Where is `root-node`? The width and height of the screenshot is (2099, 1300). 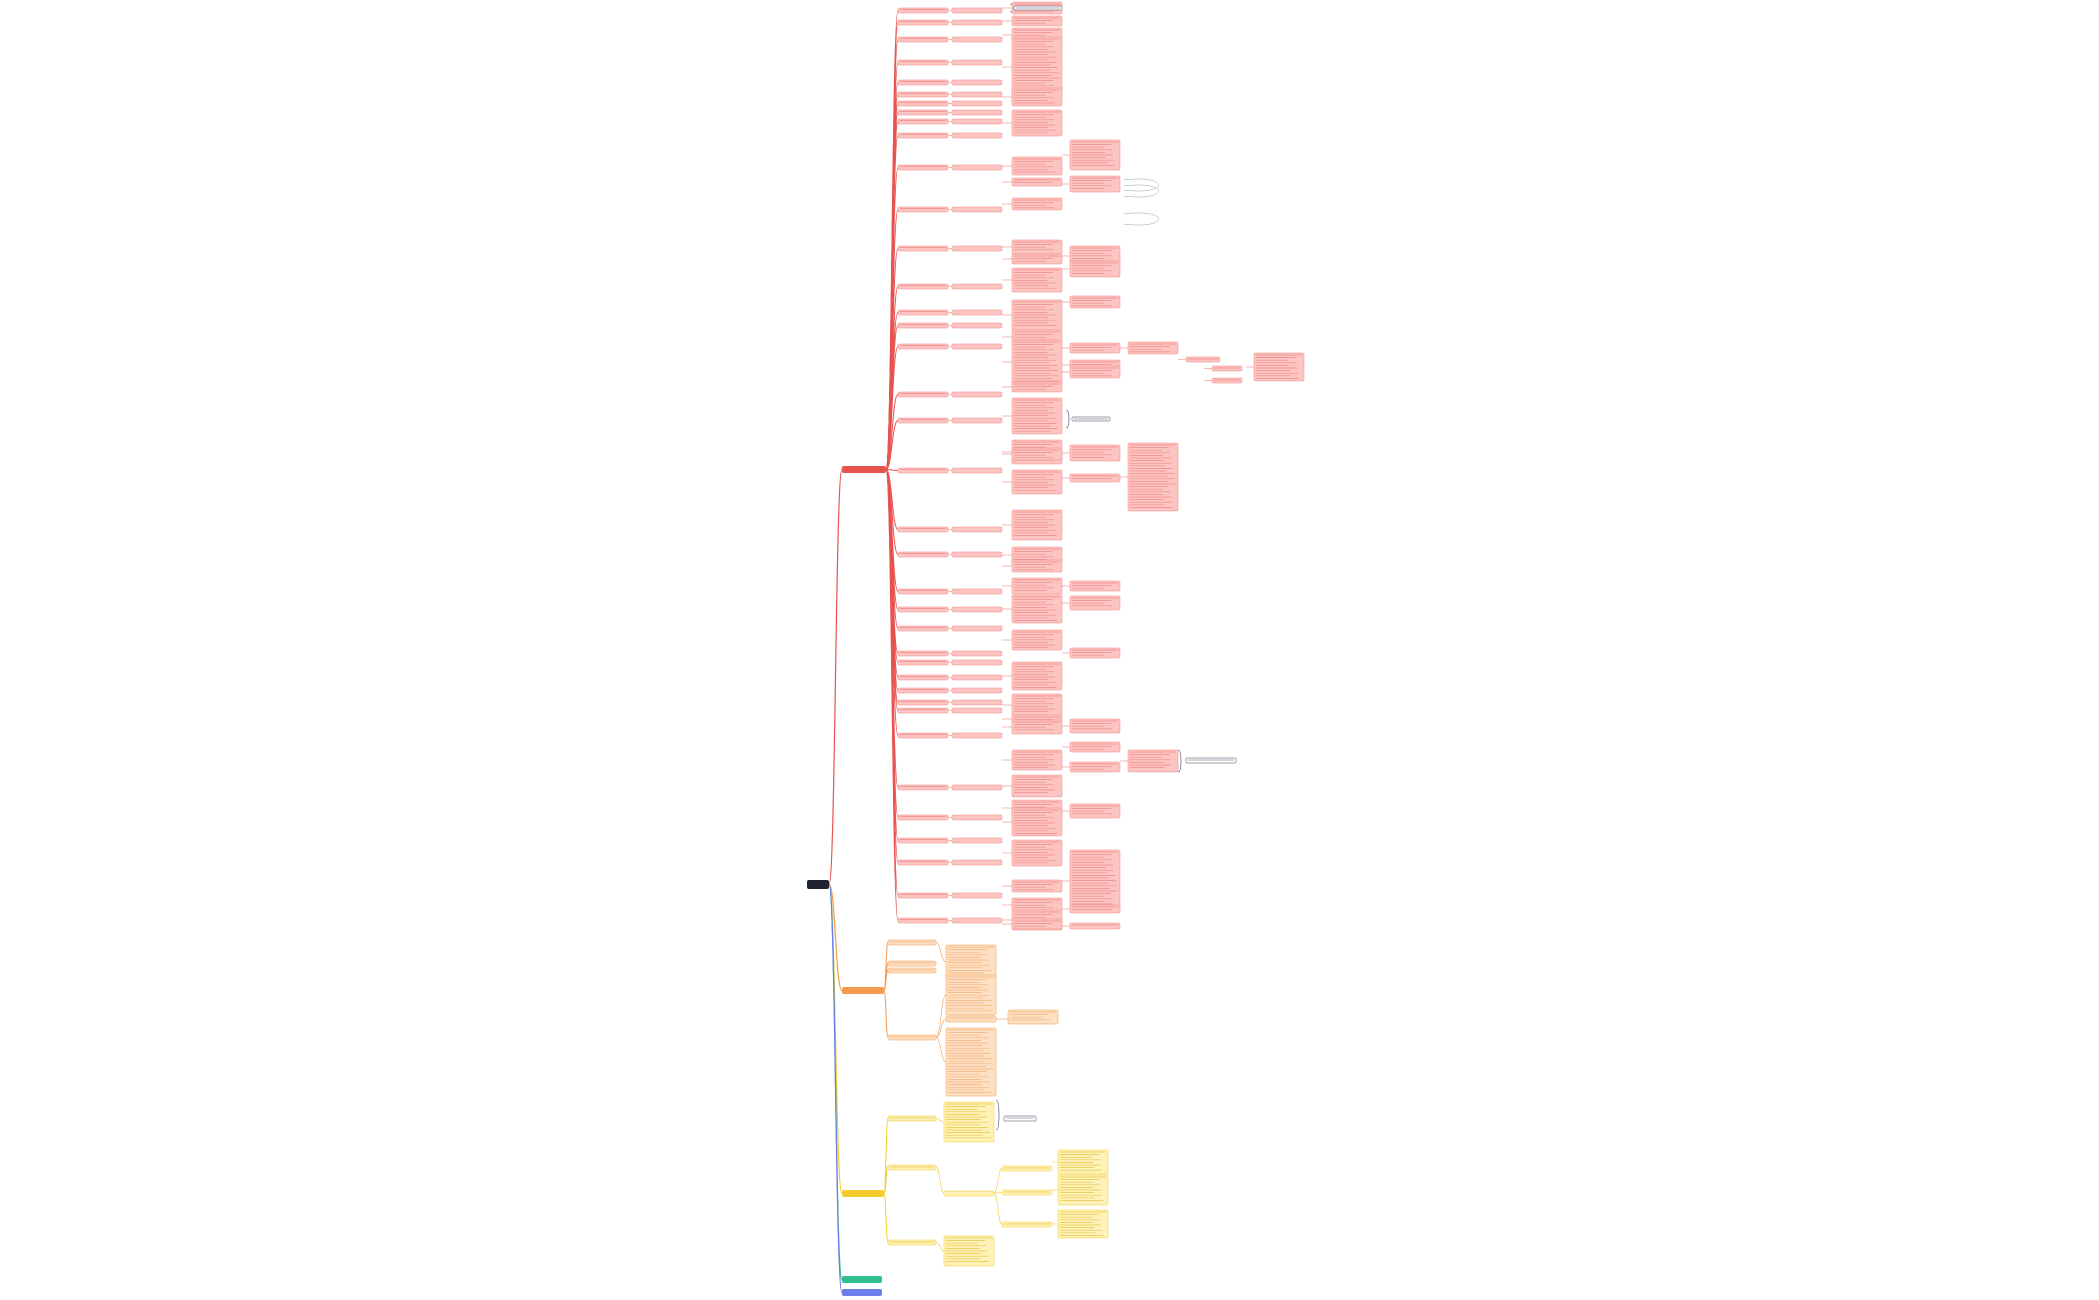 root-node is located at coordinates (818, 884).